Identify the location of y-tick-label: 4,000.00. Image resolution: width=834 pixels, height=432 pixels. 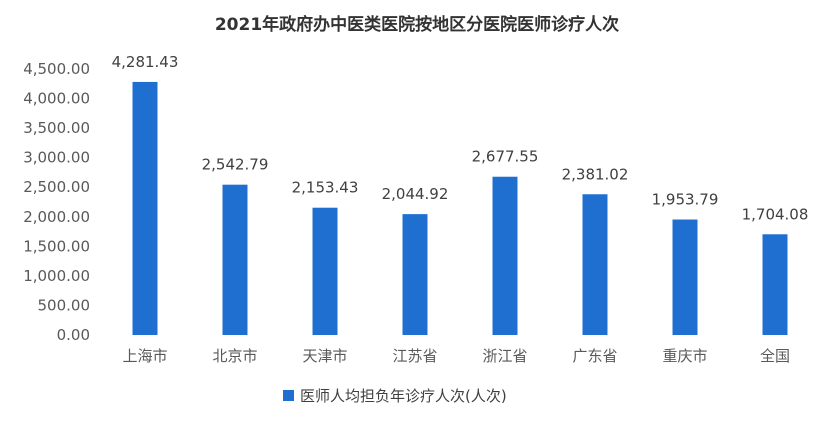
(56, 99).